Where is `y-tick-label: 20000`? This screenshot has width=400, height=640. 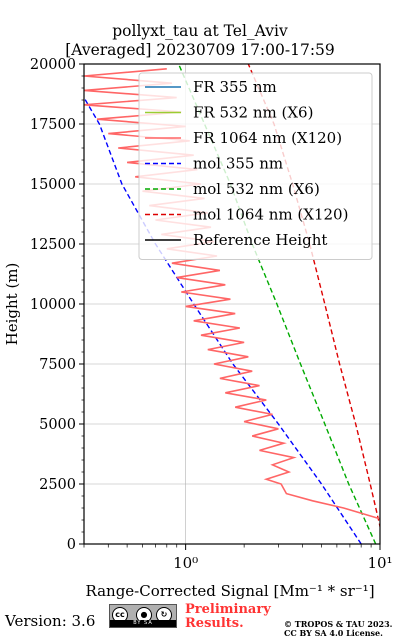 y-tick-label: 20000 is located at coordinates (53, 65).